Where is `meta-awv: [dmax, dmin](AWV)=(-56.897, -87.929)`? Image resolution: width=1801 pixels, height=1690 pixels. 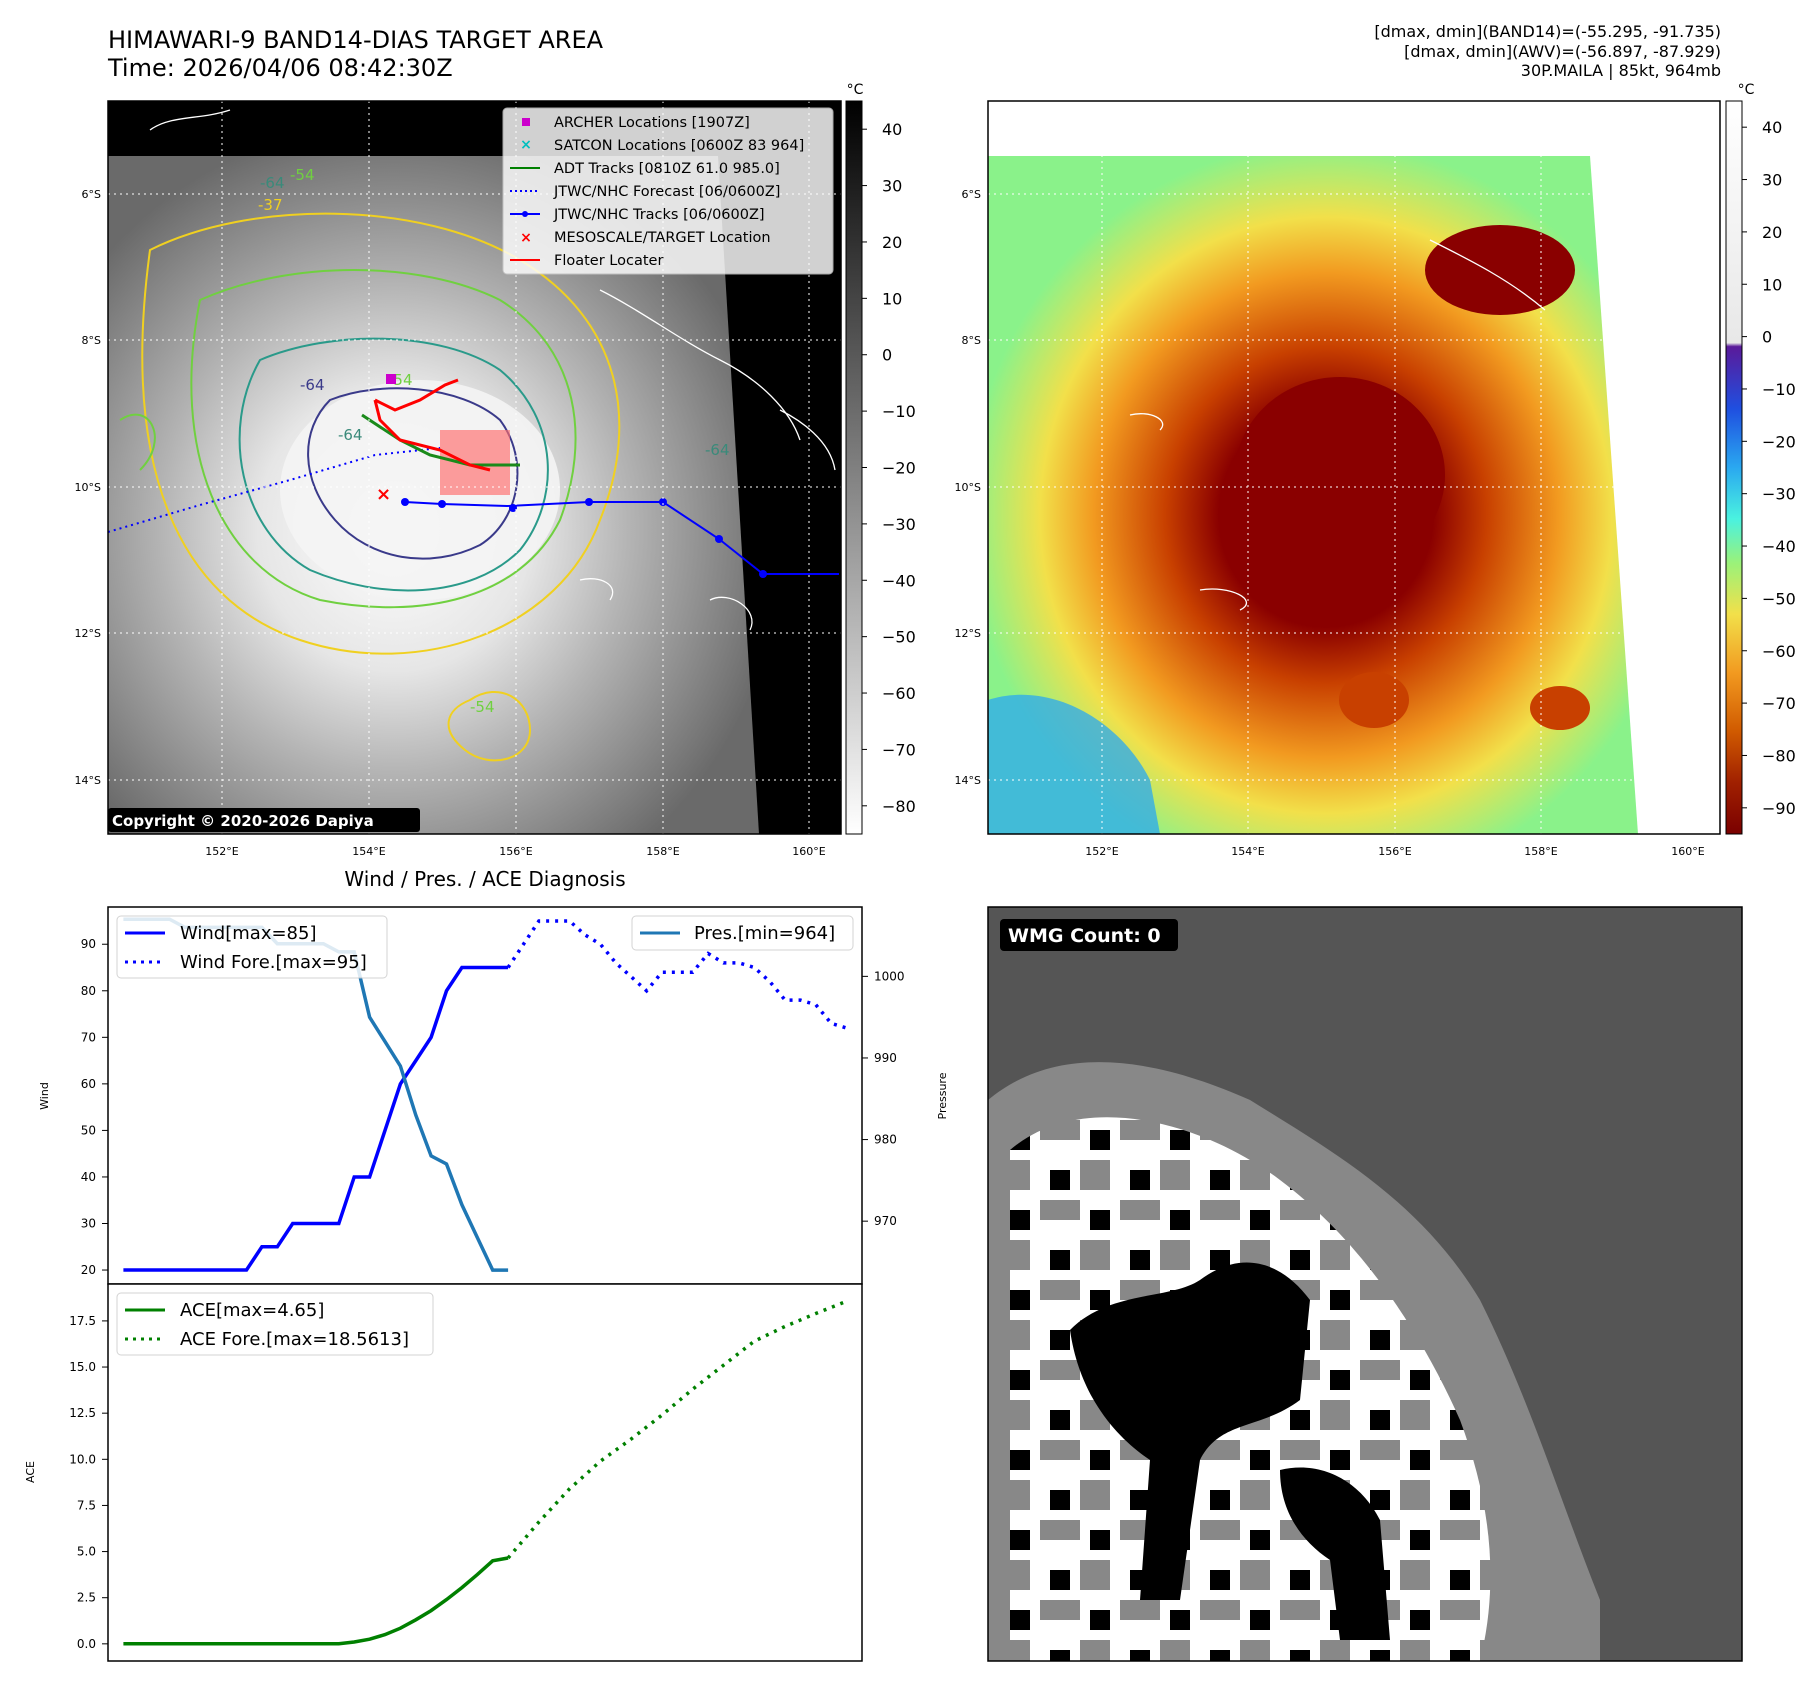
meta-awv: [dmax, dmin](AWV)=(-56.897, -87.929) is located at coordinates (1562, 51).